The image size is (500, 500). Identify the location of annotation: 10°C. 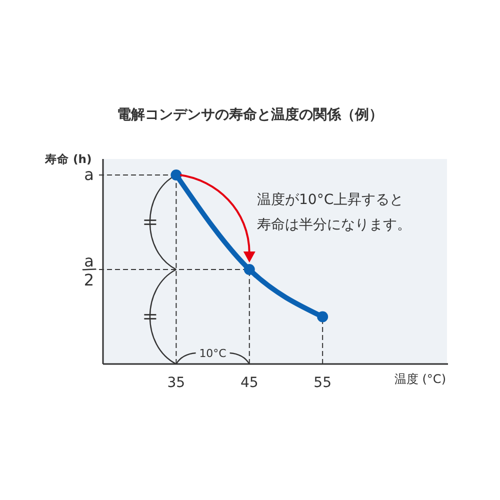
(213, 353).